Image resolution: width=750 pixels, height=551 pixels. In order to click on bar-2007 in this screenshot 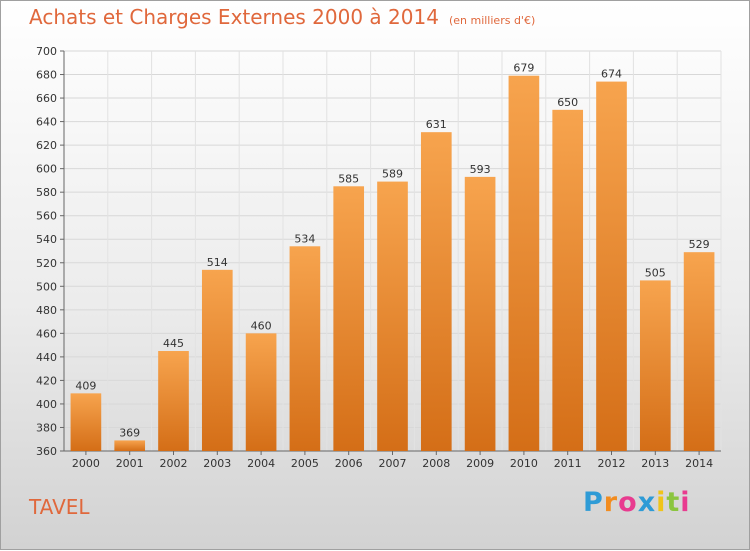, I will do `click(392, 316)`.